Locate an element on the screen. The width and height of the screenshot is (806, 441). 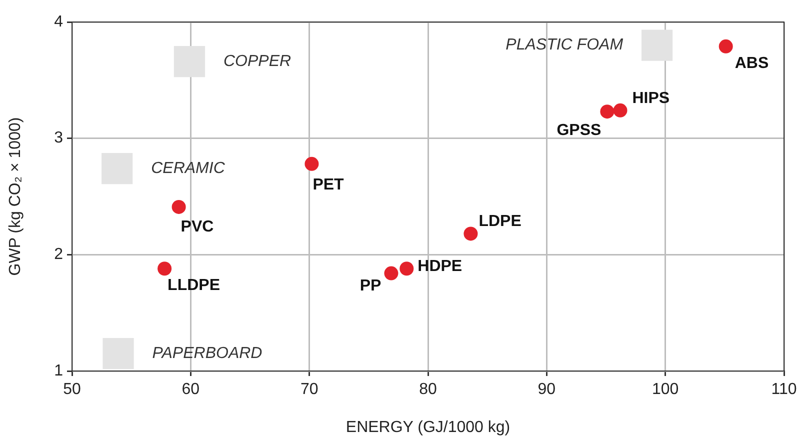
annotation: LLDPE is located at coordinates (194, 285).